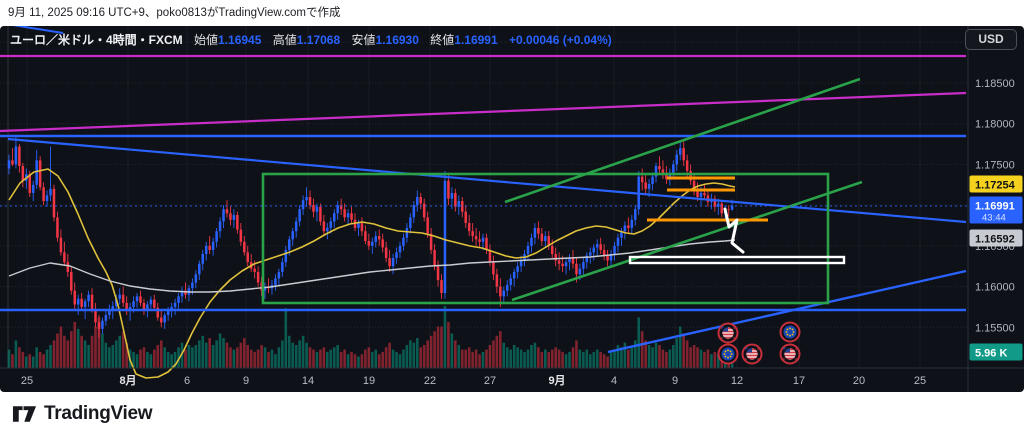  What do you see at coordinates (787, 311) in the screenshot?
I see `blue-ascending-trendline` at bounding box center [787, 311].